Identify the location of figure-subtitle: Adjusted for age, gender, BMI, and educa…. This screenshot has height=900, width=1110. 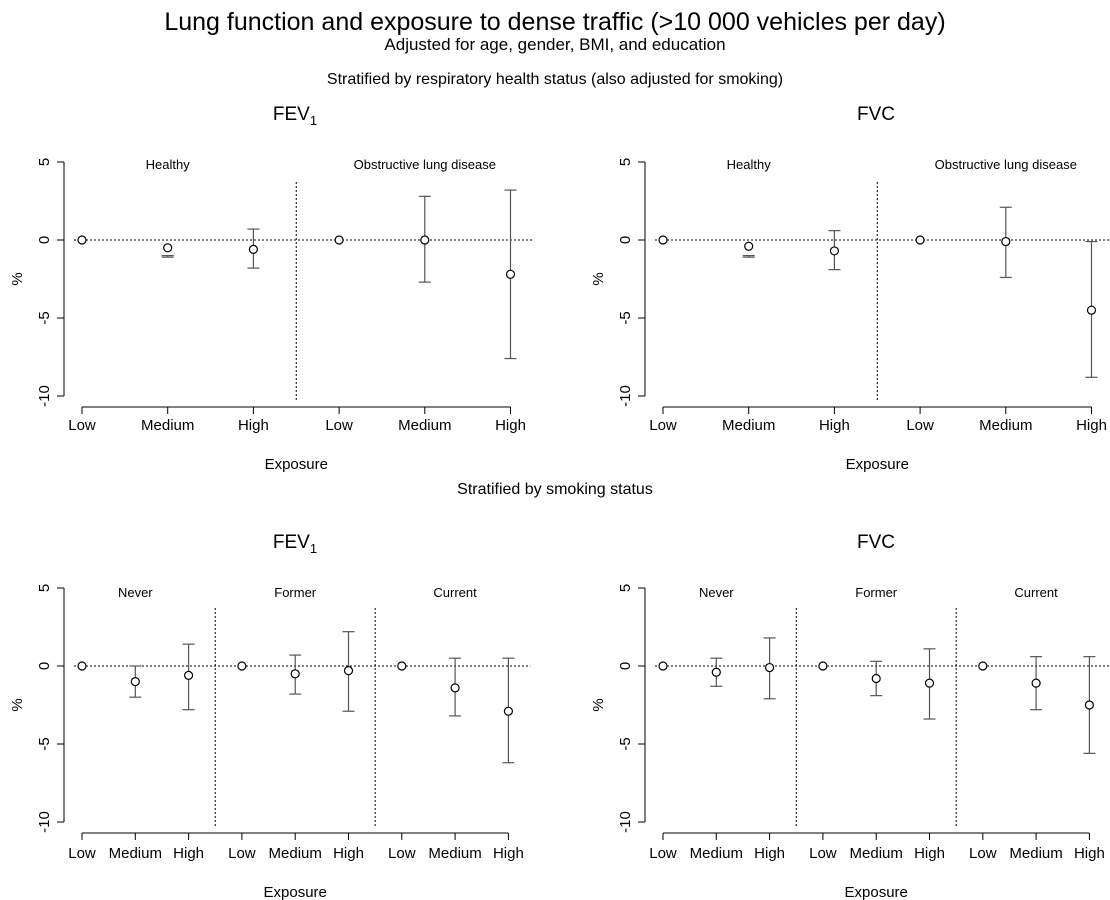
(555, 44).